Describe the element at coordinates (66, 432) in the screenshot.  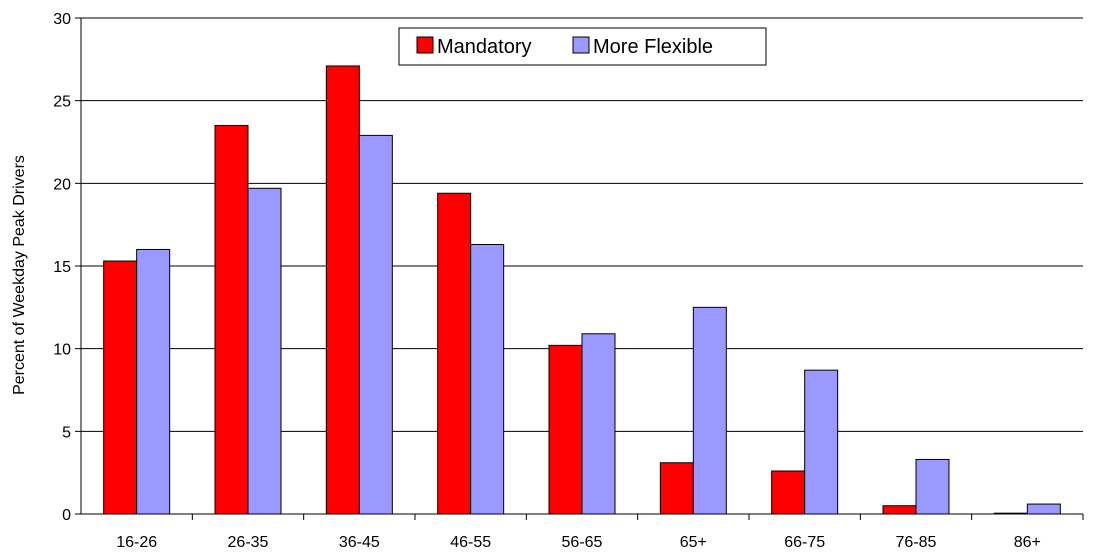
I see `y-tick-label: 5` at that location.